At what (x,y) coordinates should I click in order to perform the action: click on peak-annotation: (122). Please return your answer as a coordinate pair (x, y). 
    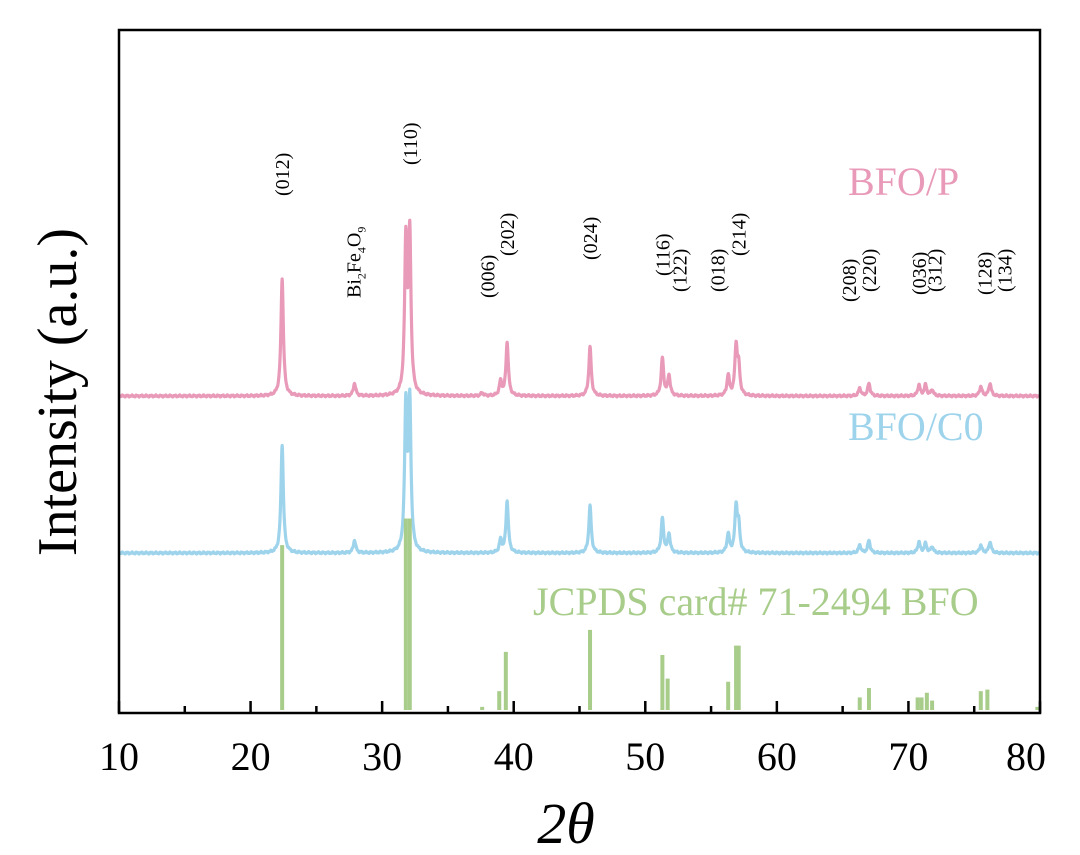
    Looking at the image, I should click on (681, 270).